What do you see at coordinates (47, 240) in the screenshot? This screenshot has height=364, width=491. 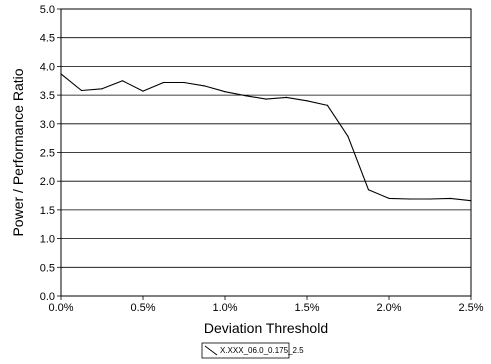 I see `y-tick-label: 1.0` at bounding box center [47, 240].